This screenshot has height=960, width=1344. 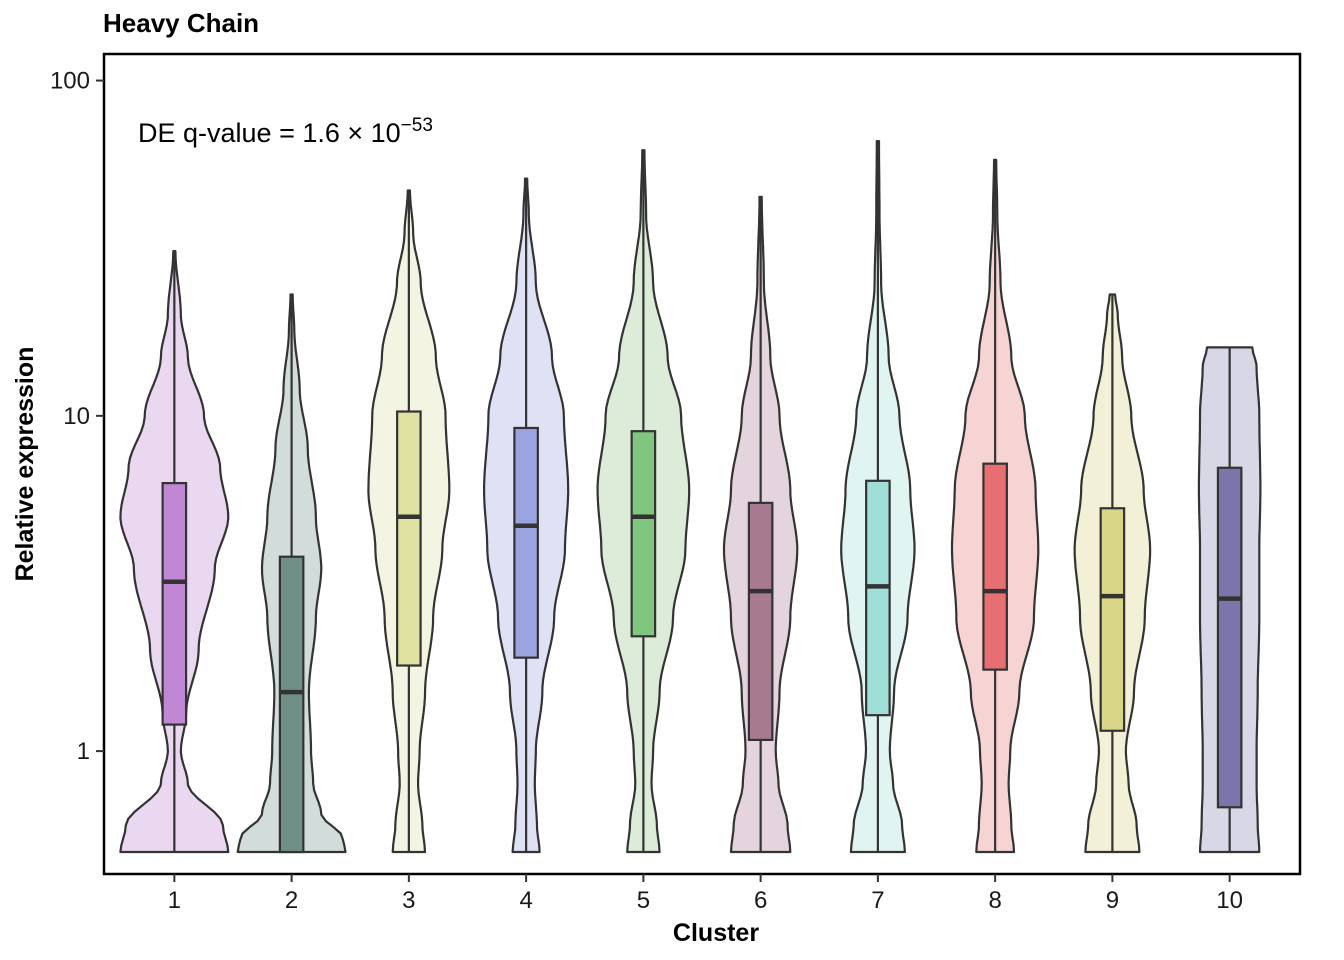 I want to click on y-axis: 1 10 100, so click(x=77, y=416).